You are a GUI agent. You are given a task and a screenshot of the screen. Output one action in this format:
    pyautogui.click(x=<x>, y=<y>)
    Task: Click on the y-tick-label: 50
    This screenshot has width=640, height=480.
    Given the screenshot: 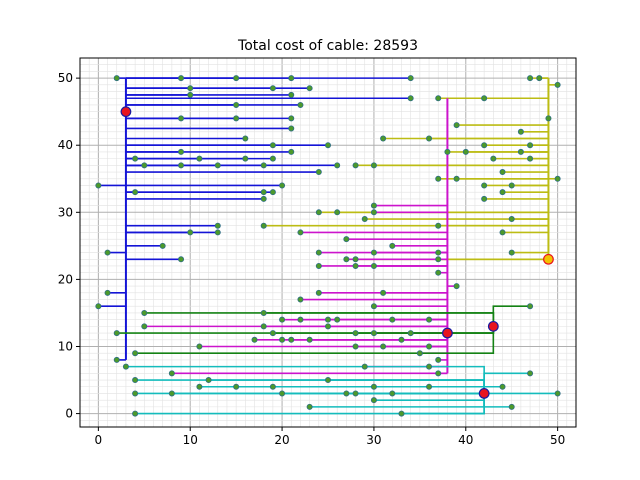 What is the action you would take?
    pyautogui.click(x=65, y=78)
    